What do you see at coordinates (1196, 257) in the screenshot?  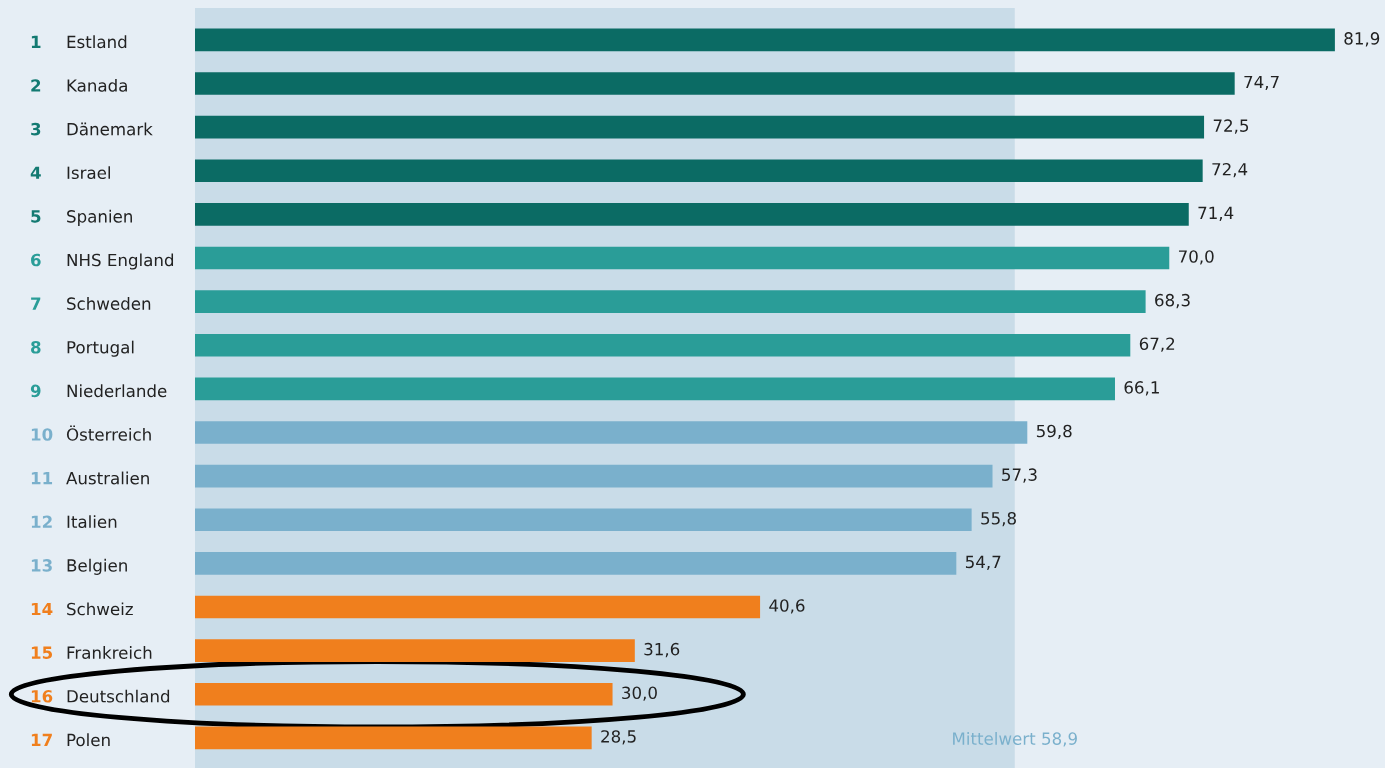 I see `data-label: 70,0` at bounding box center [1196, 257].